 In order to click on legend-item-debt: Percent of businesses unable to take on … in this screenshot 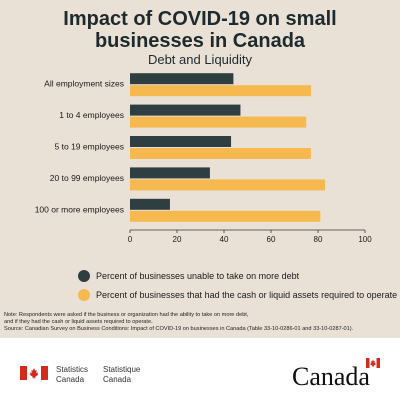, I will do `click(188, 276)`.